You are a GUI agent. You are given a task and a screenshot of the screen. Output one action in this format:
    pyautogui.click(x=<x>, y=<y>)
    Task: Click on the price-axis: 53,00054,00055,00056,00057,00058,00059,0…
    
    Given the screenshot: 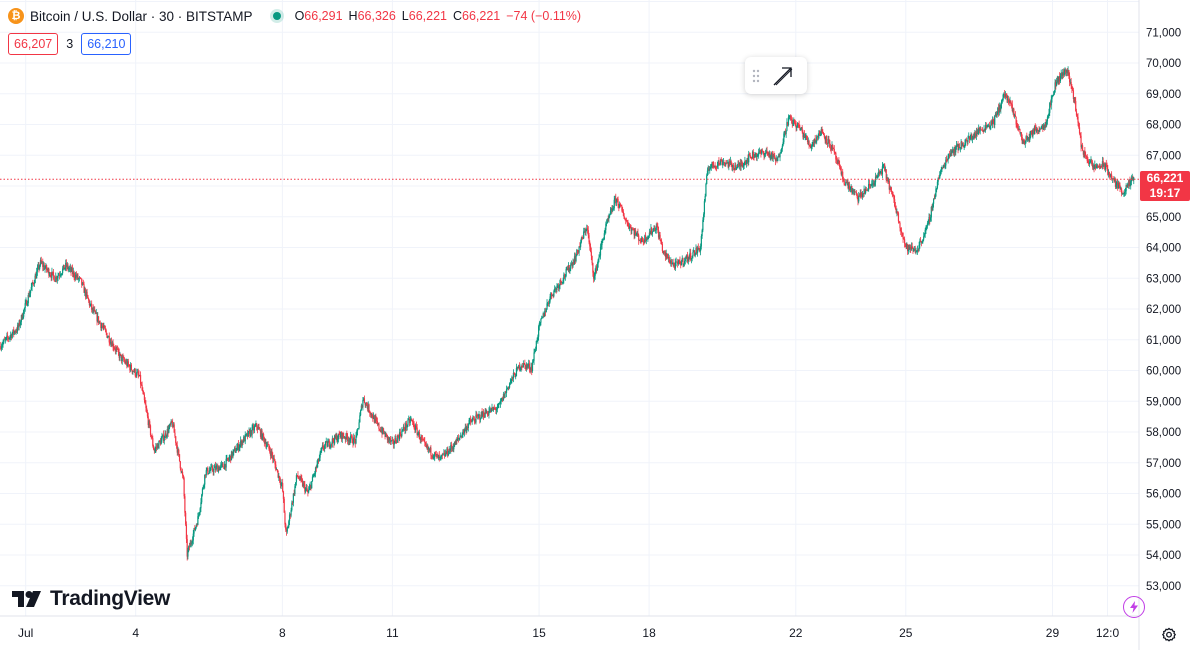 What is the action you would take?
    pyautogui.click(x=1163, y=310)
    